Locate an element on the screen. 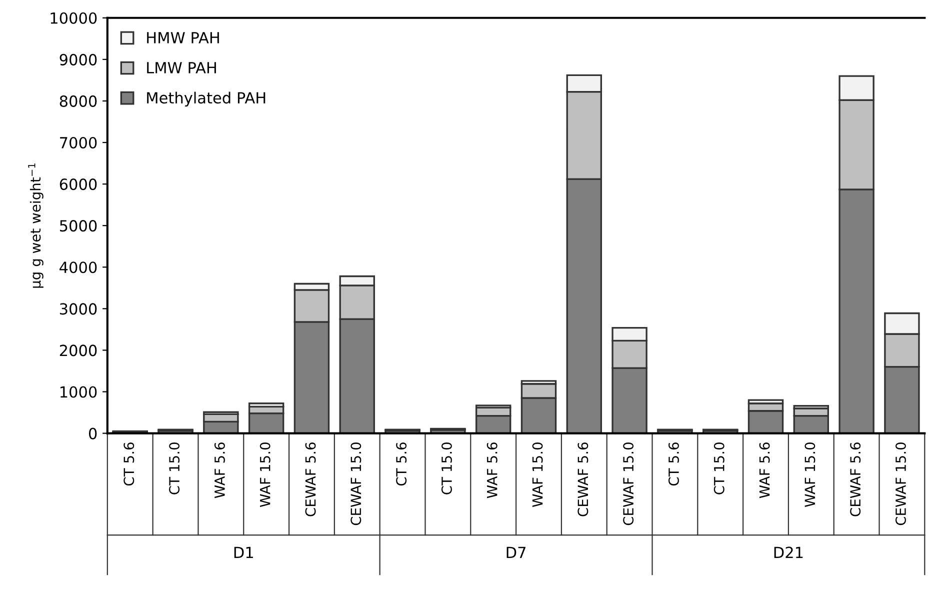 The image size is (934, 596). text: D1 is located at coordinates (243, 552).